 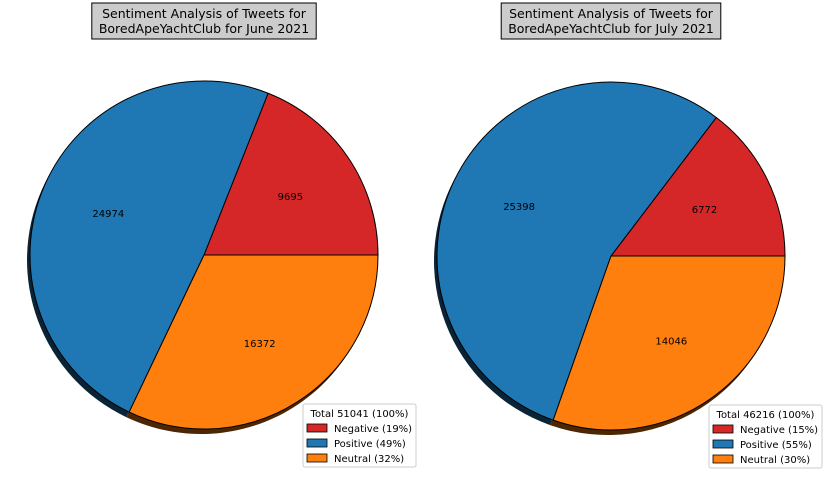 I want to click on legend-entry-positive: Positive (49%), so click(x=370, y=444).